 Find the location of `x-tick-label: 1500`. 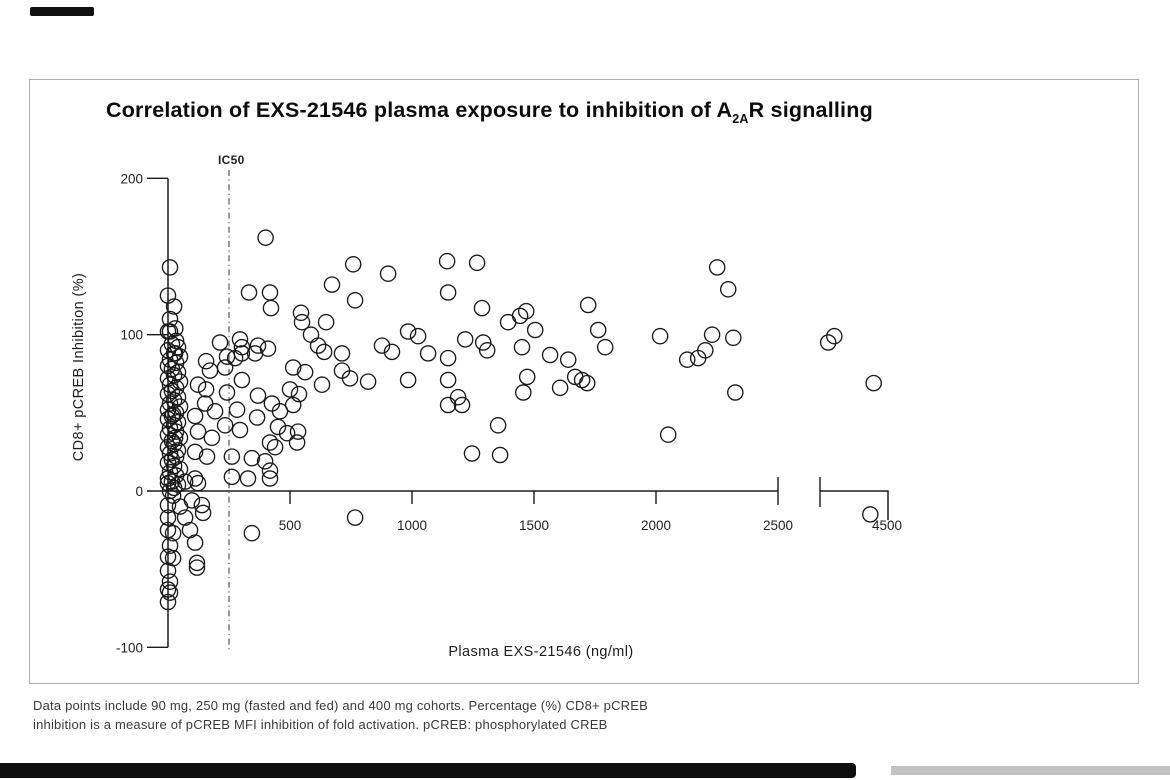

x-tick-label: 1500 is located at coordinates (534, 525).